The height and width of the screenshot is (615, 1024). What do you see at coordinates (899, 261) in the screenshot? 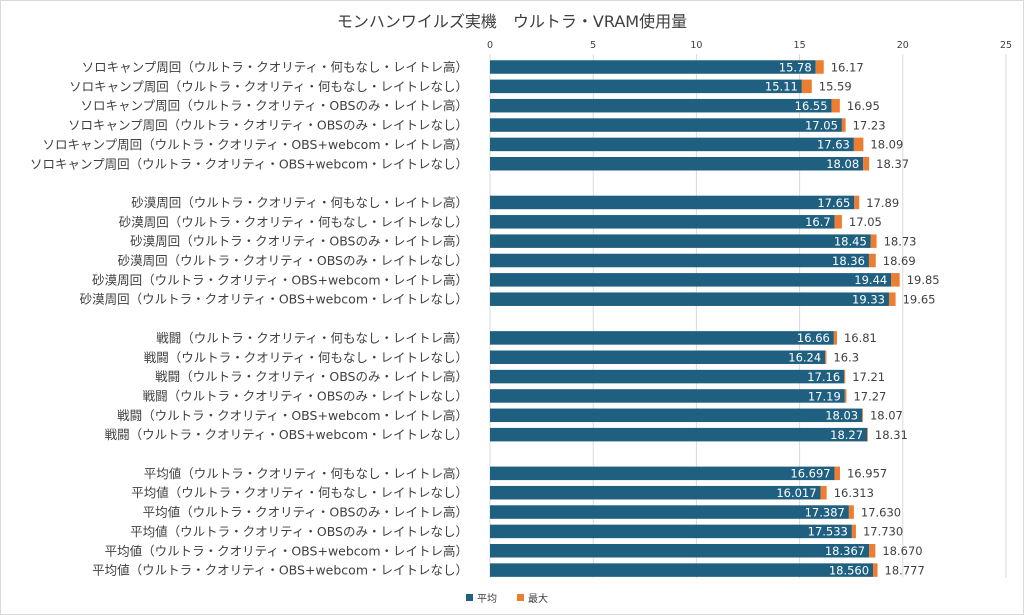
I see `data-label-max: 18.69` at bounding box center [899, 261].